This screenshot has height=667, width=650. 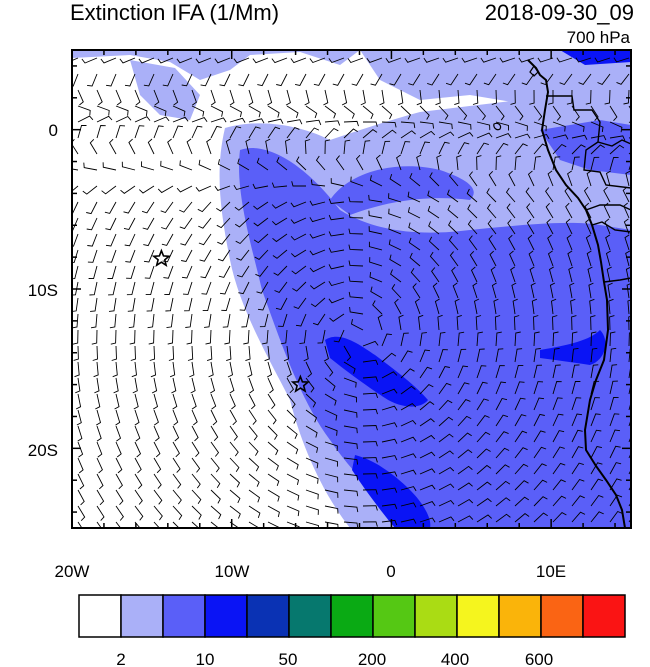 I want to click on y-tick-label: 0, so click(x=53, y=130).